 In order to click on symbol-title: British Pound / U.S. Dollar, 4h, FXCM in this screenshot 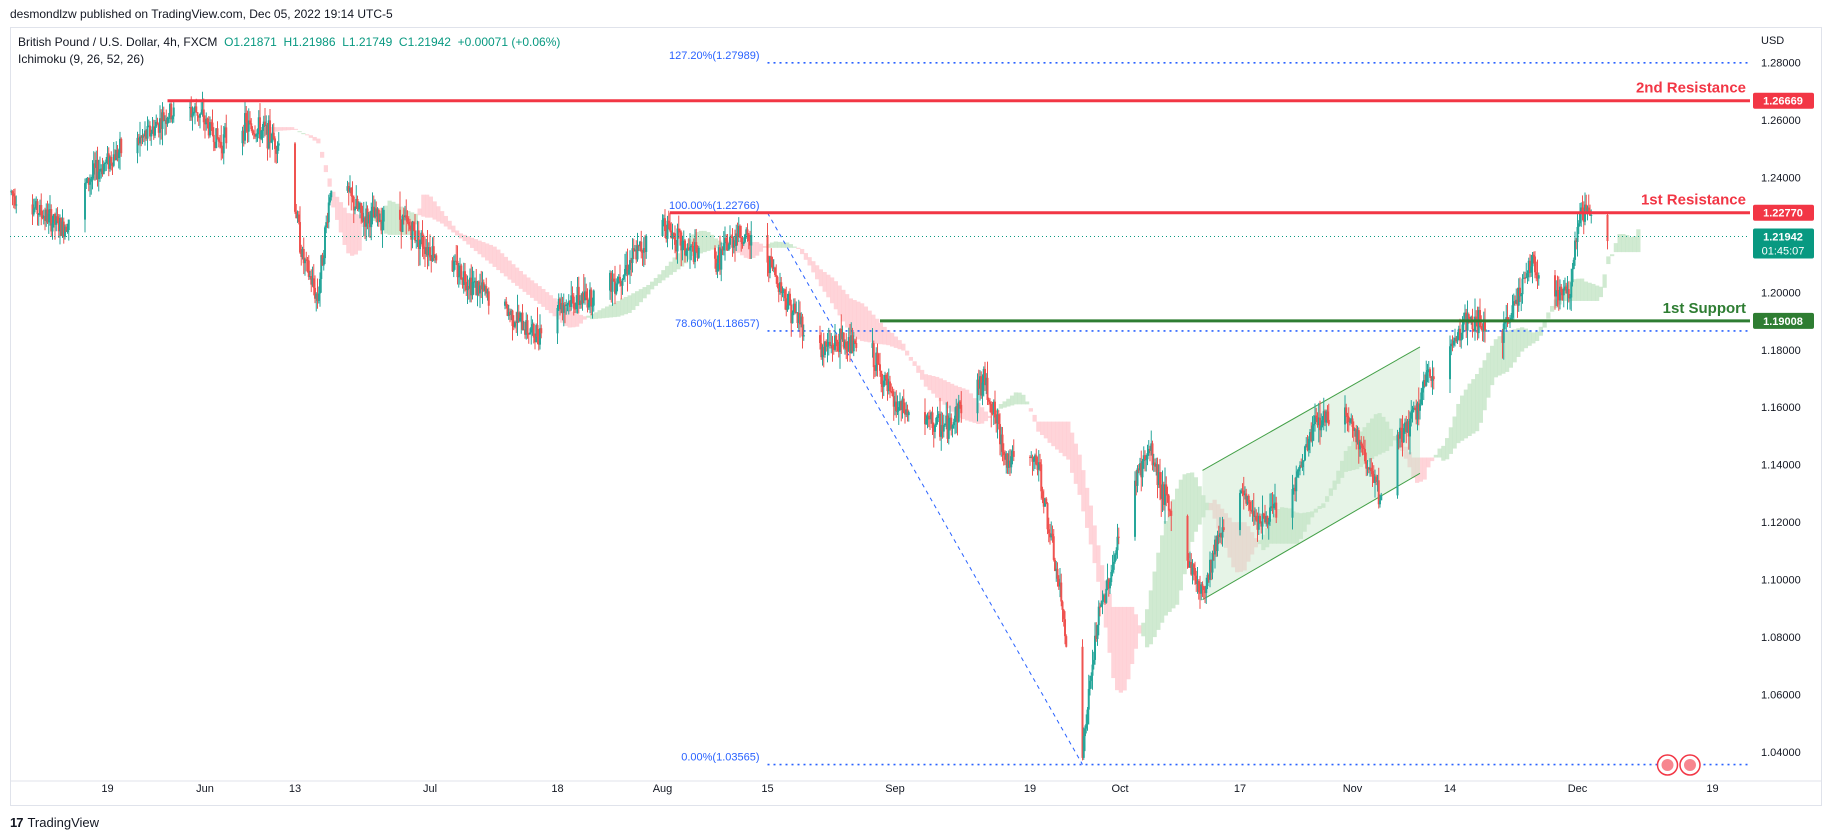, I will do `click(118, 42)`.